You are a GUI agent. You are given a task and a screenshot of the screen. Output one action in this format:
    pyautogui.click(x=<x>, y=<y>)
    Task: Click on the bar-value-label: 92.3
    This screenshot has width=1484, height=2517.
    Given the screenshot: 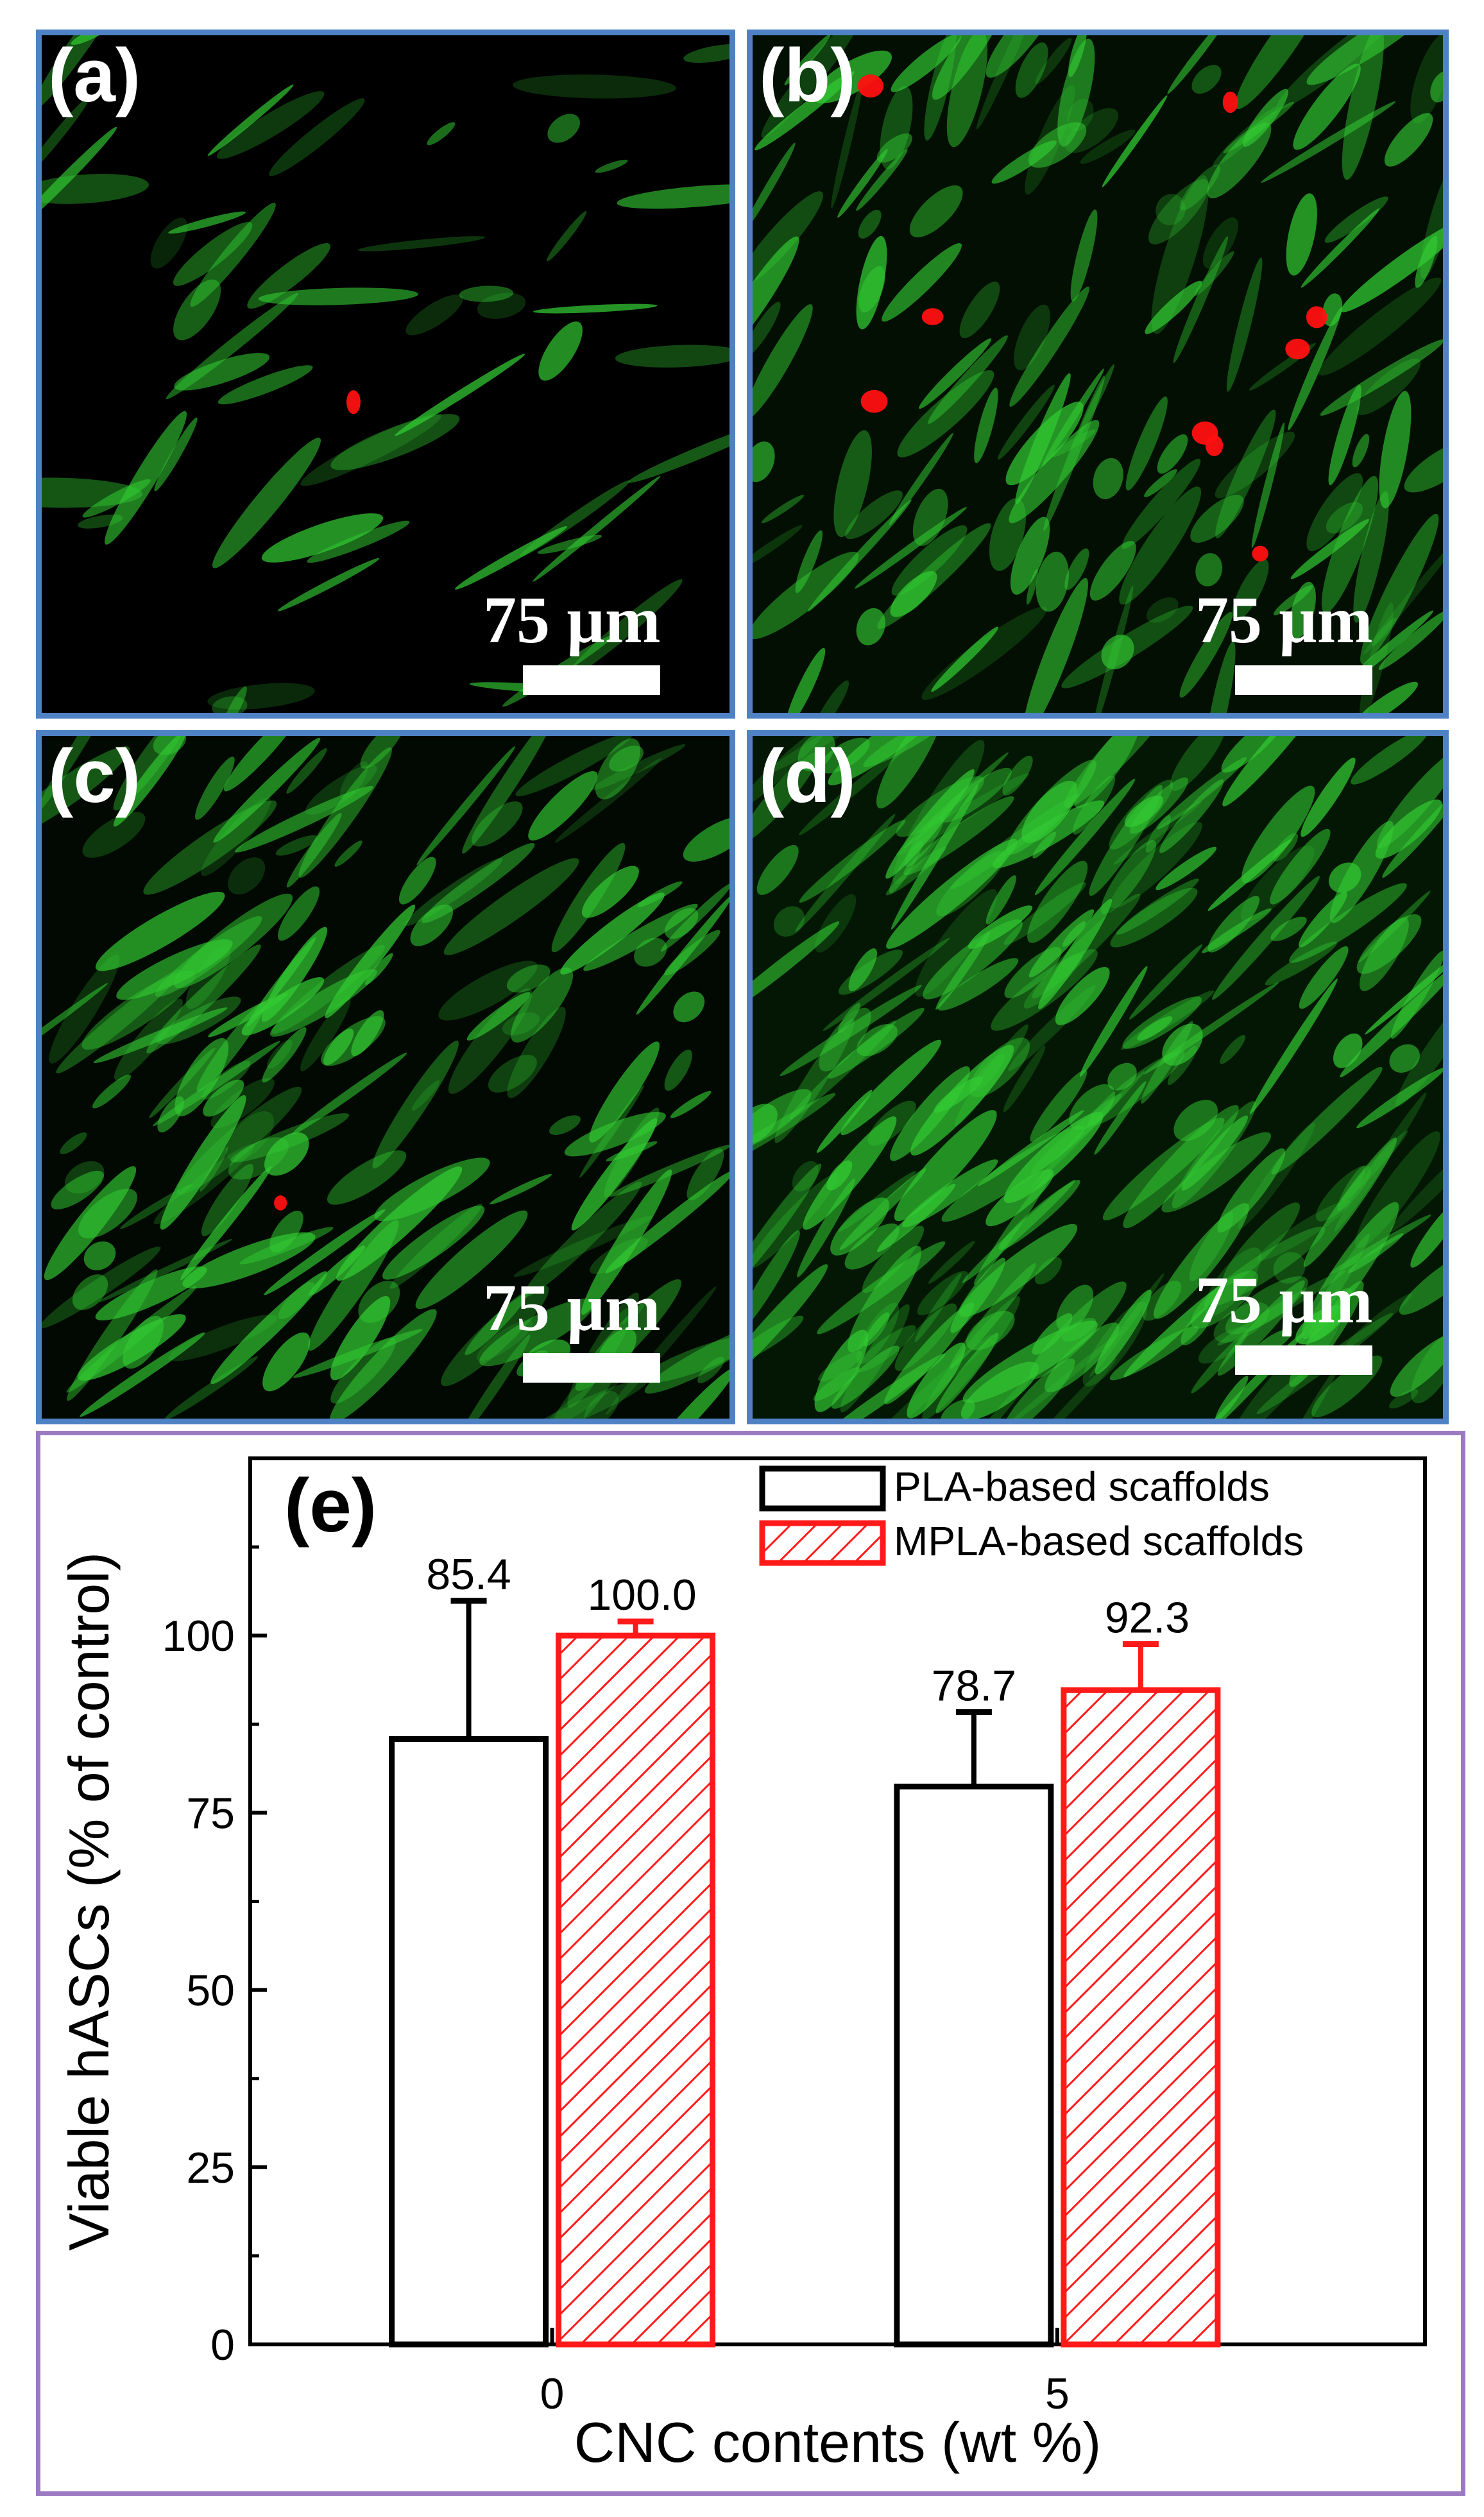 What is the action you would take?
    pyautogui.click(x=1148, y=1617)
    